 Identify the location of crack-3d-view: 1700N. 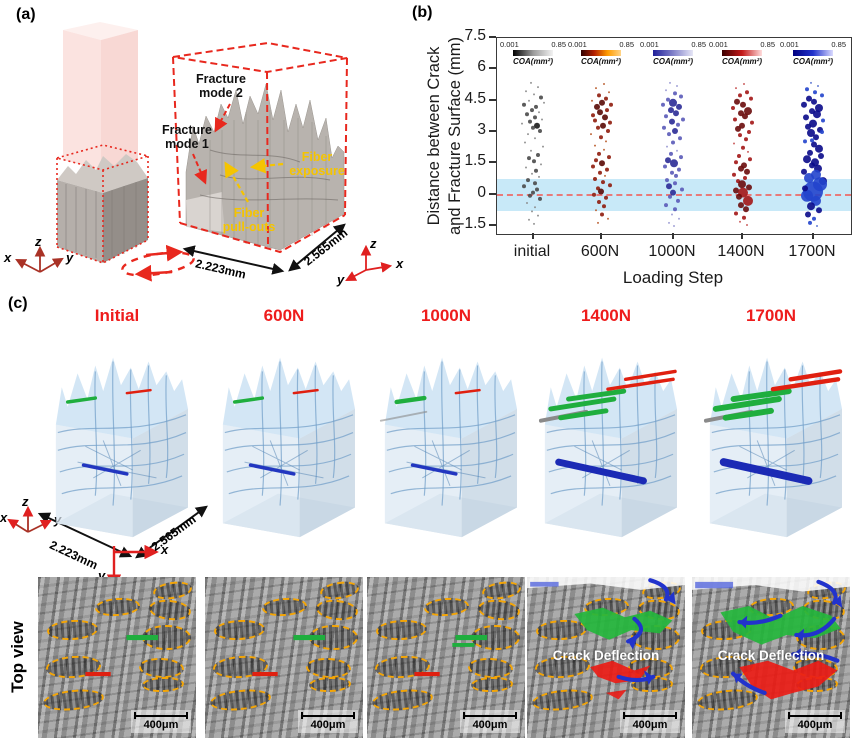
(771, 425).